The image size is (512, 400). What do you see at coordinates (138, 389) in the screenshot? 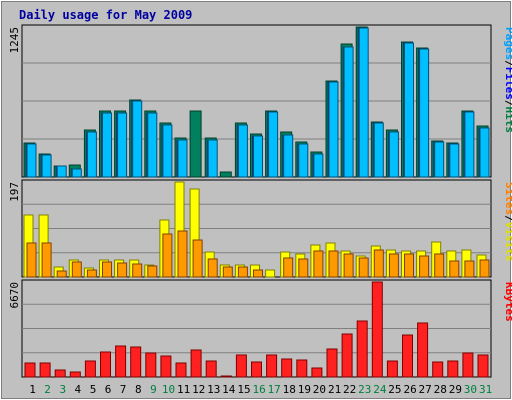
I see `x-tick-label: 8` at bounding box center [138, 389].